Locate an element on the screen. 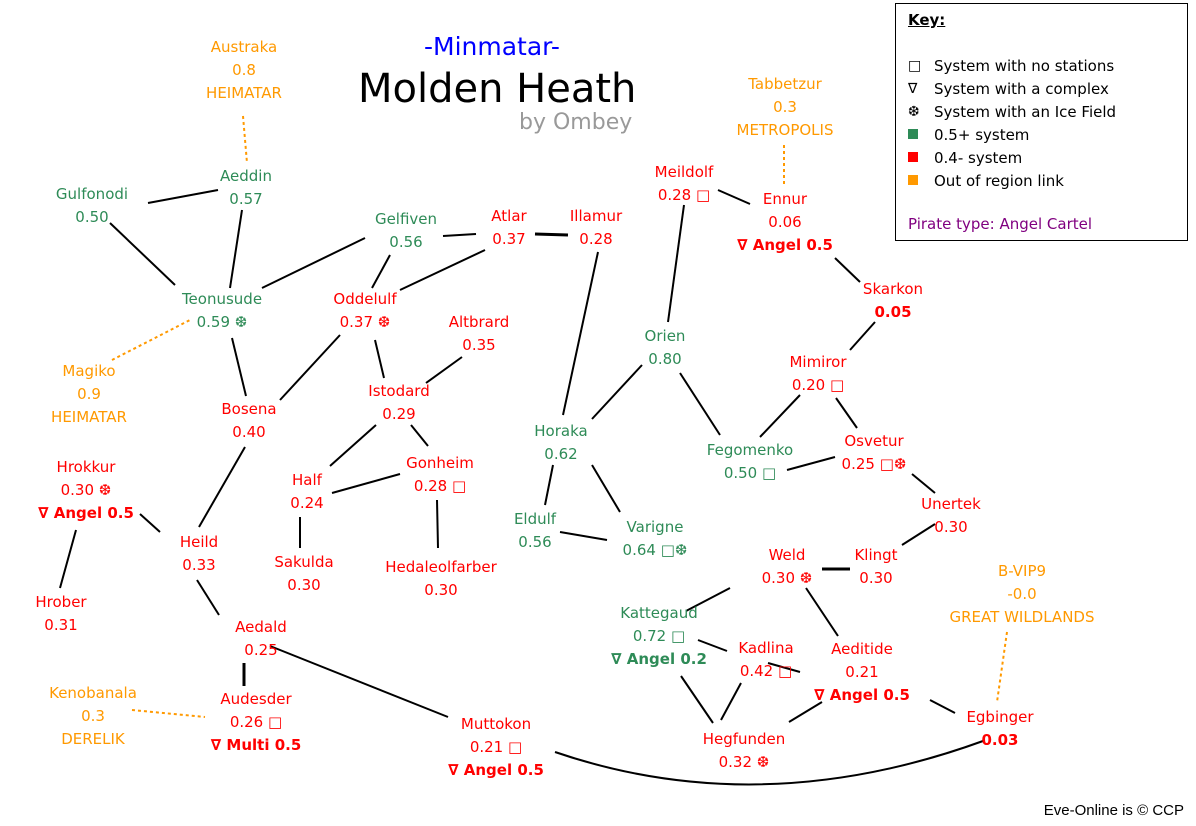 The image size is (1196, 826). system-mimiror: Mimiror 0.20 □ is located at coordinates (817, 374).